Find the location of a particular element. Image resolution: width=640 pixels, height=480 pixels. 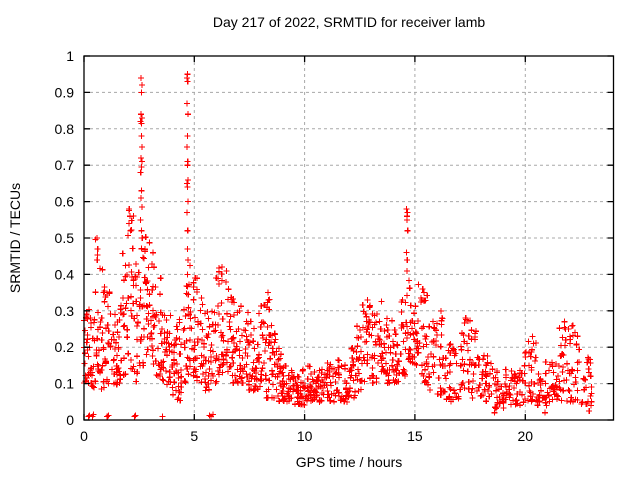

y-tick-label: 0.4 is located at coordinates (65, 274).